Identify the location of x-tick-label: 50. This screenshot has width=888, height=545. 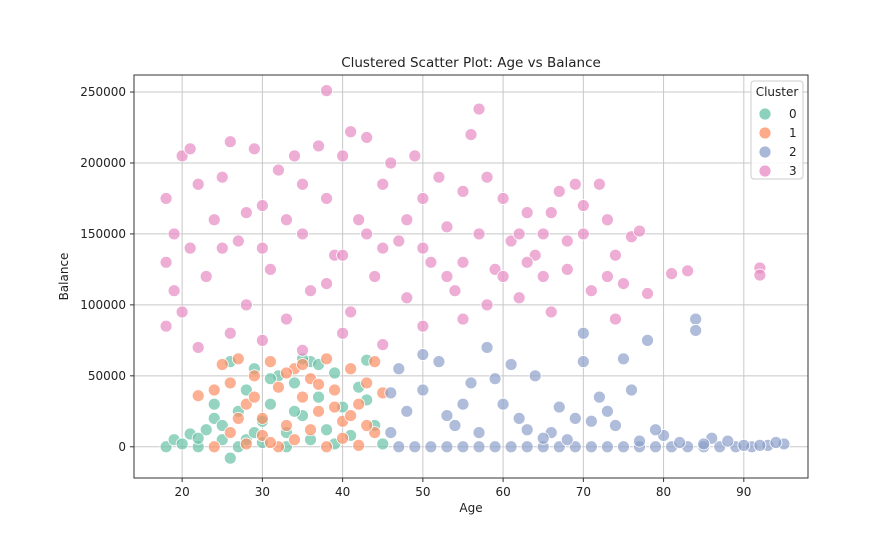
(422, 492).